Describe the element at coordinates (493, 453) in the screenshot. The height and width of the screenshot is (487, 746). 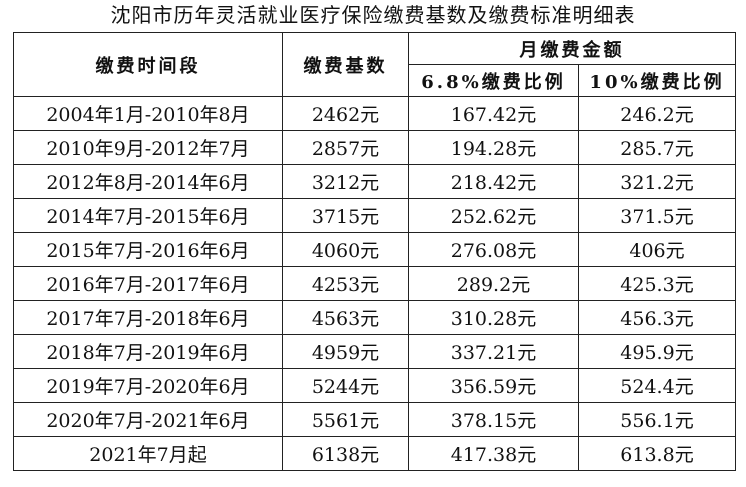
I see `table-cell: 417.38元` at that location.